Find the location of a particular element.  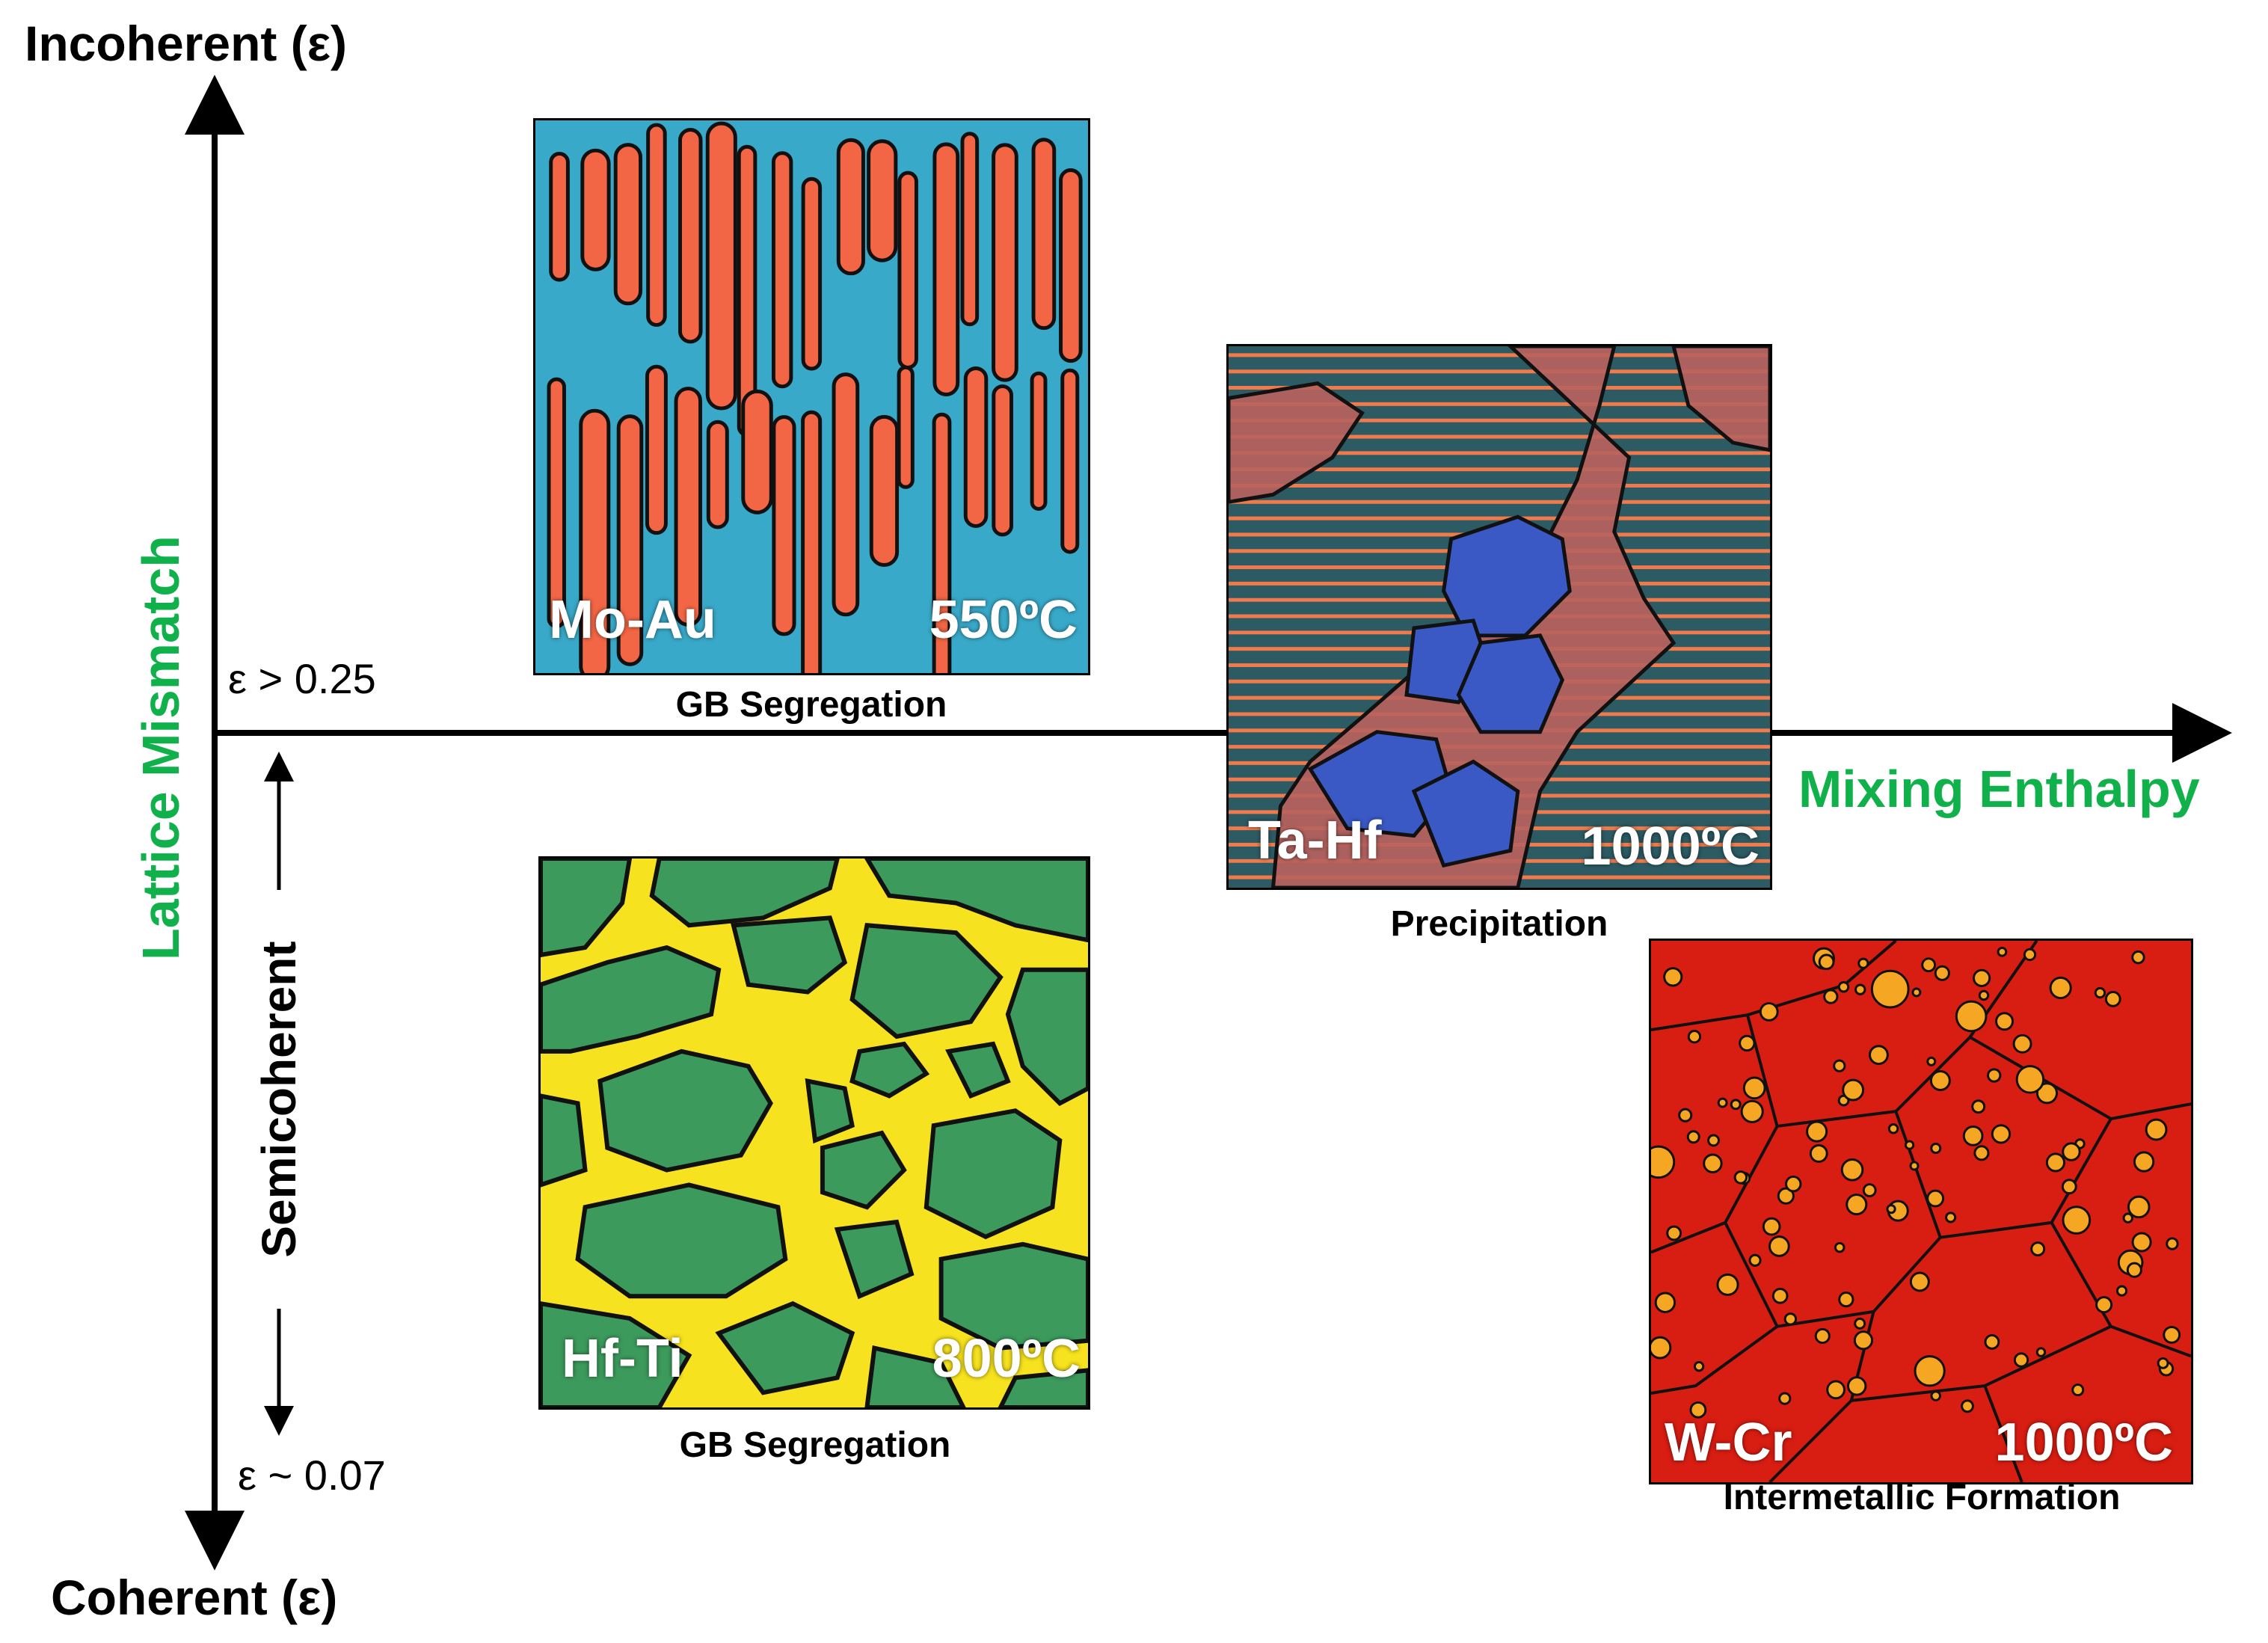

micrograph-ta-hf: Ta-Hf 1000ºC is located at coordinates (1499, 617).